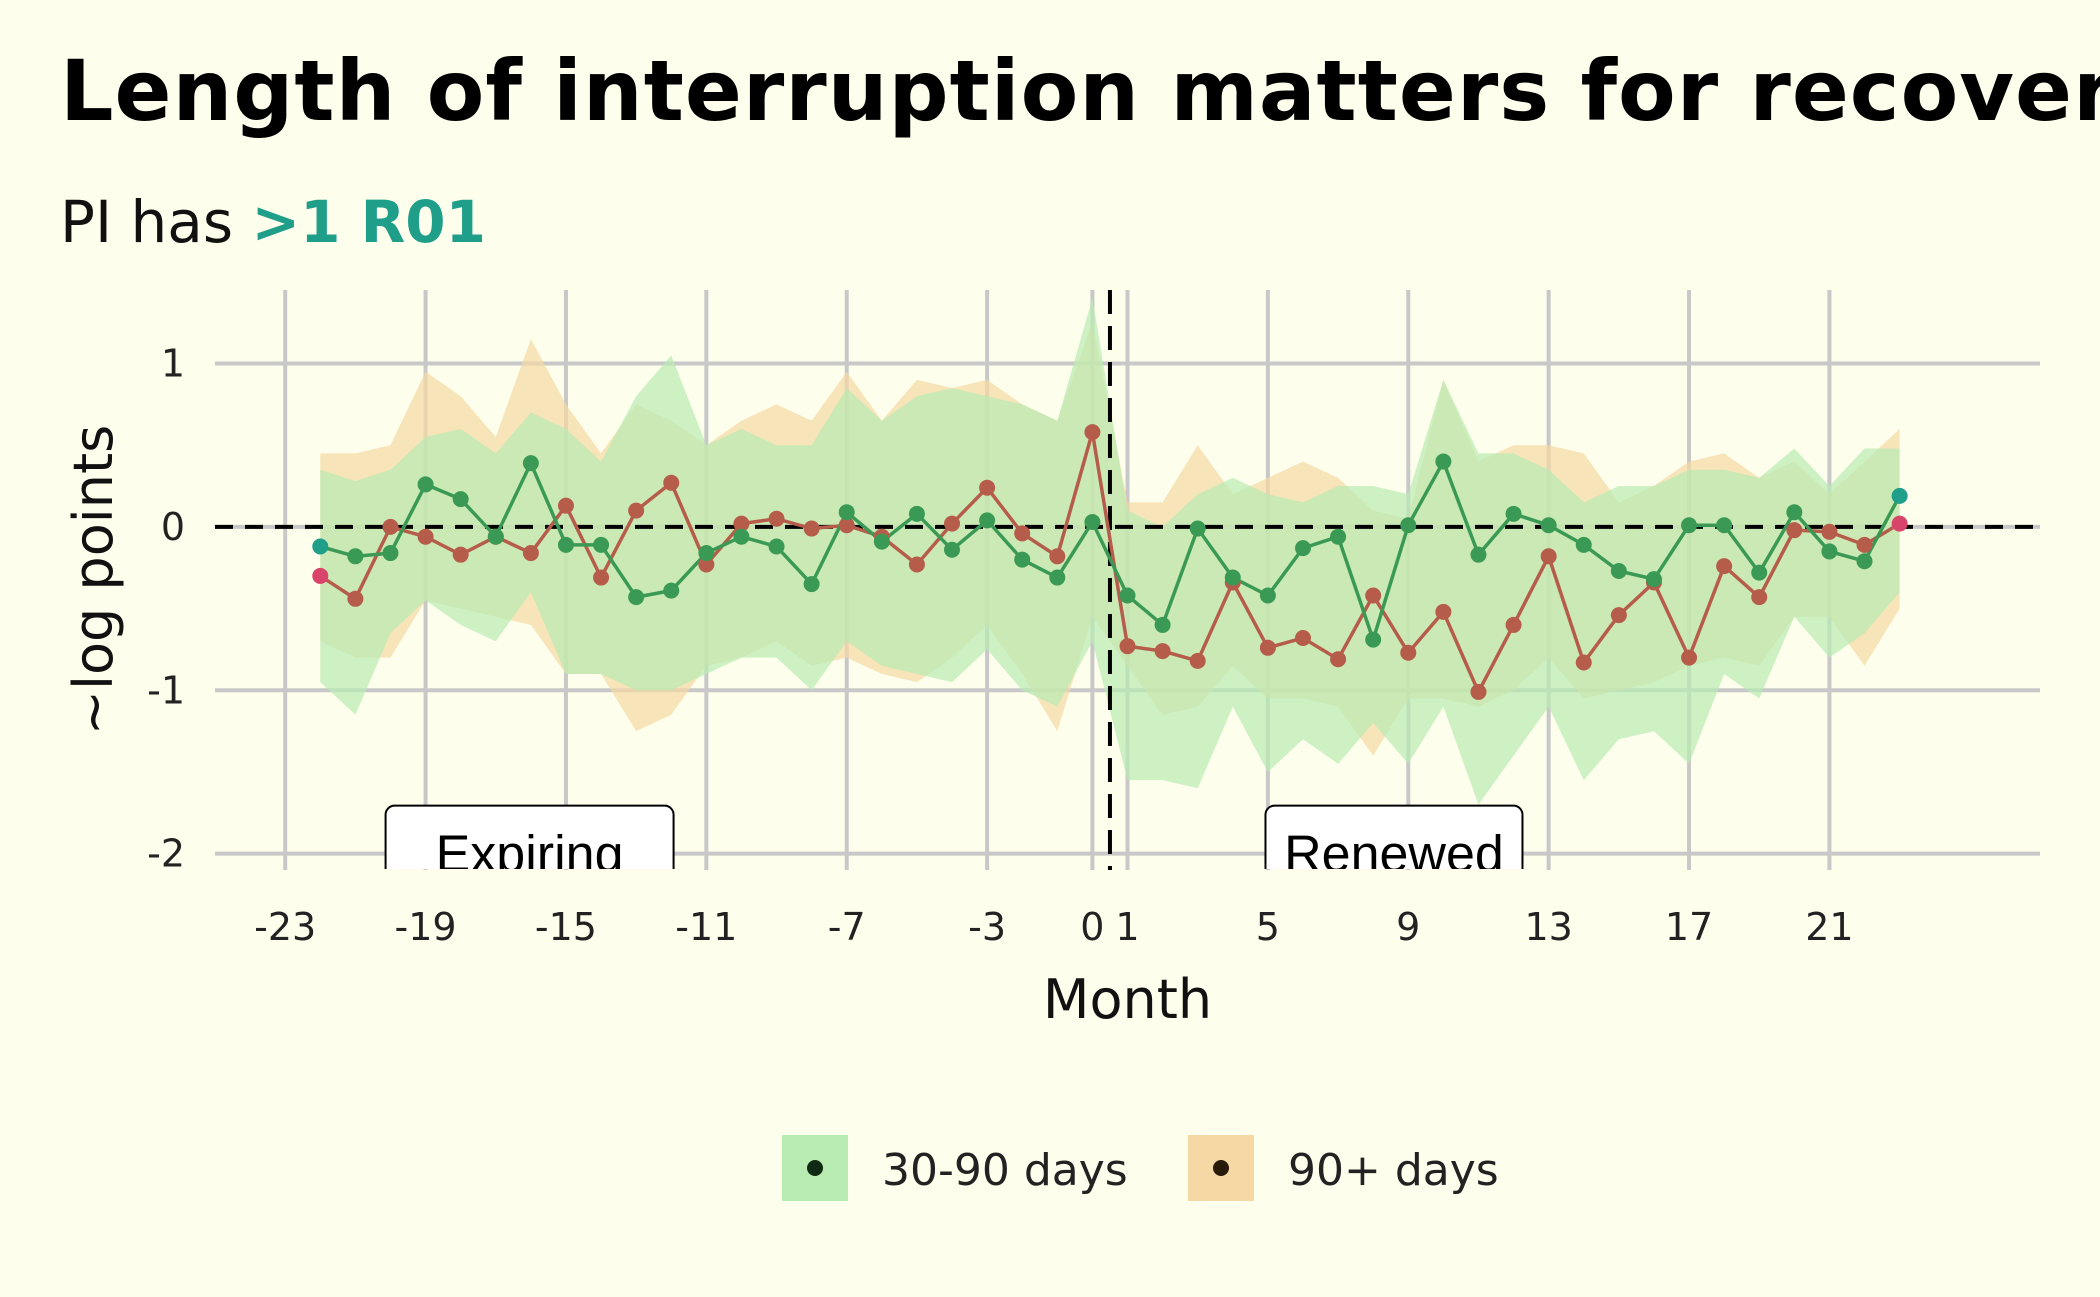 This screenshot has height=1297, width=2100. What do you see at coordinates (1140, 1168) in the screenshot?
I see `legend: 30-90 days 90+ days` at bounding box center [1140, 1168].